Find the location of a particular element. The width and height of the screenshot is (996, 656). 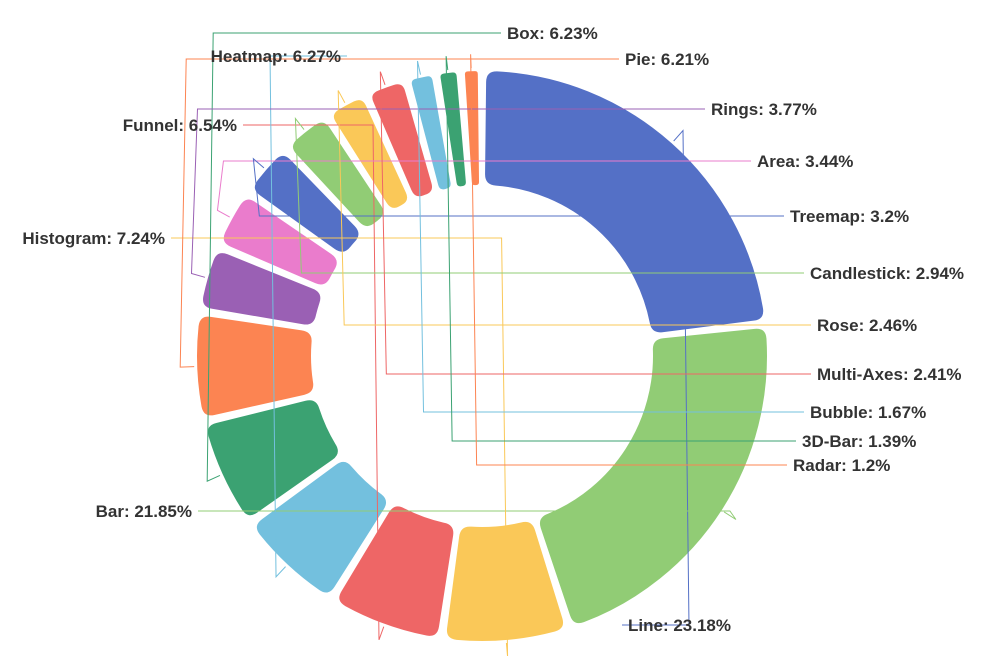

data-label-bubble: Bubble: 1.67% is located at coordinates (868, 412).